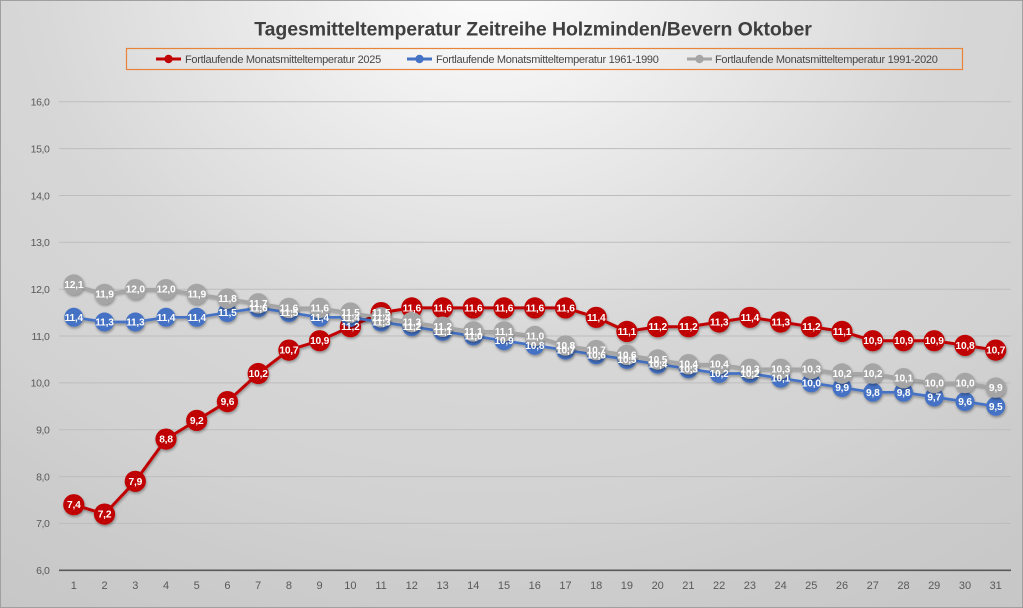 The width and height of the screenshot is (1023, 608). I want to click on svg-text: 3, so click(135, 586).